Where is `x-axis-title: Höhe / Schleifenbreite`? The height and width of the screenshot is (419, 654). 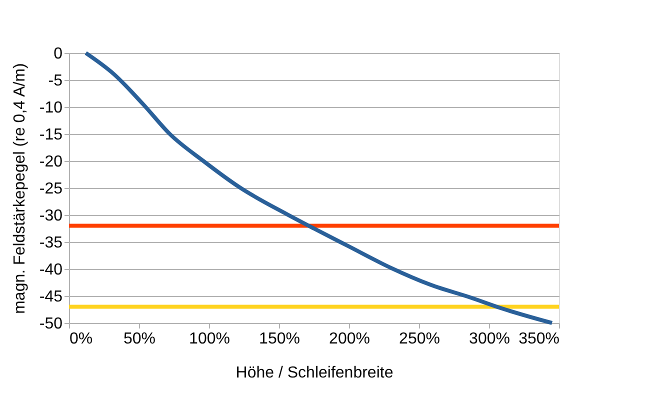
x-axis-title: Höhe / Schleifenbreite is located at coordinates (315, 373).